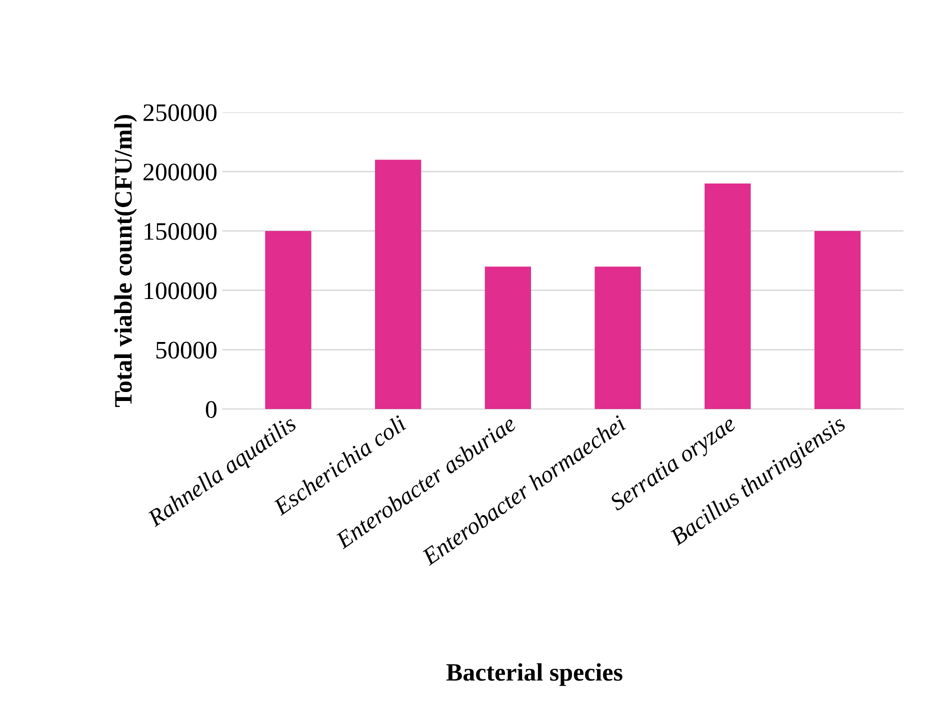 Image resolution: width=946 pixels, height=724 pixels. What do you see at coordinates (180, 172) in the screenshot?
I see `y-tick-label: 200000` at bounding box center [180, 172].